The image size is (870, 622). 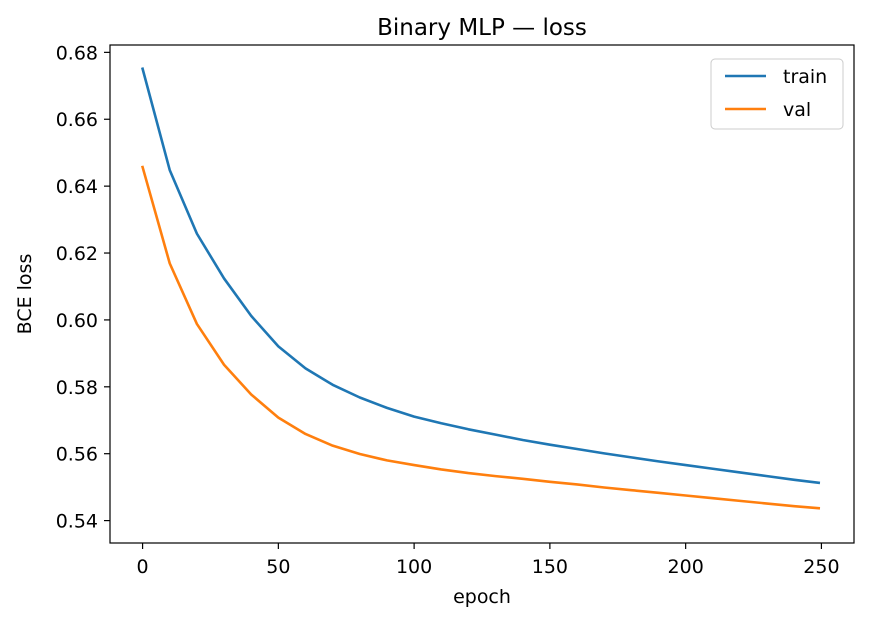 I want to click on y-tick-label: 0.68, so click(x=77, y=53).